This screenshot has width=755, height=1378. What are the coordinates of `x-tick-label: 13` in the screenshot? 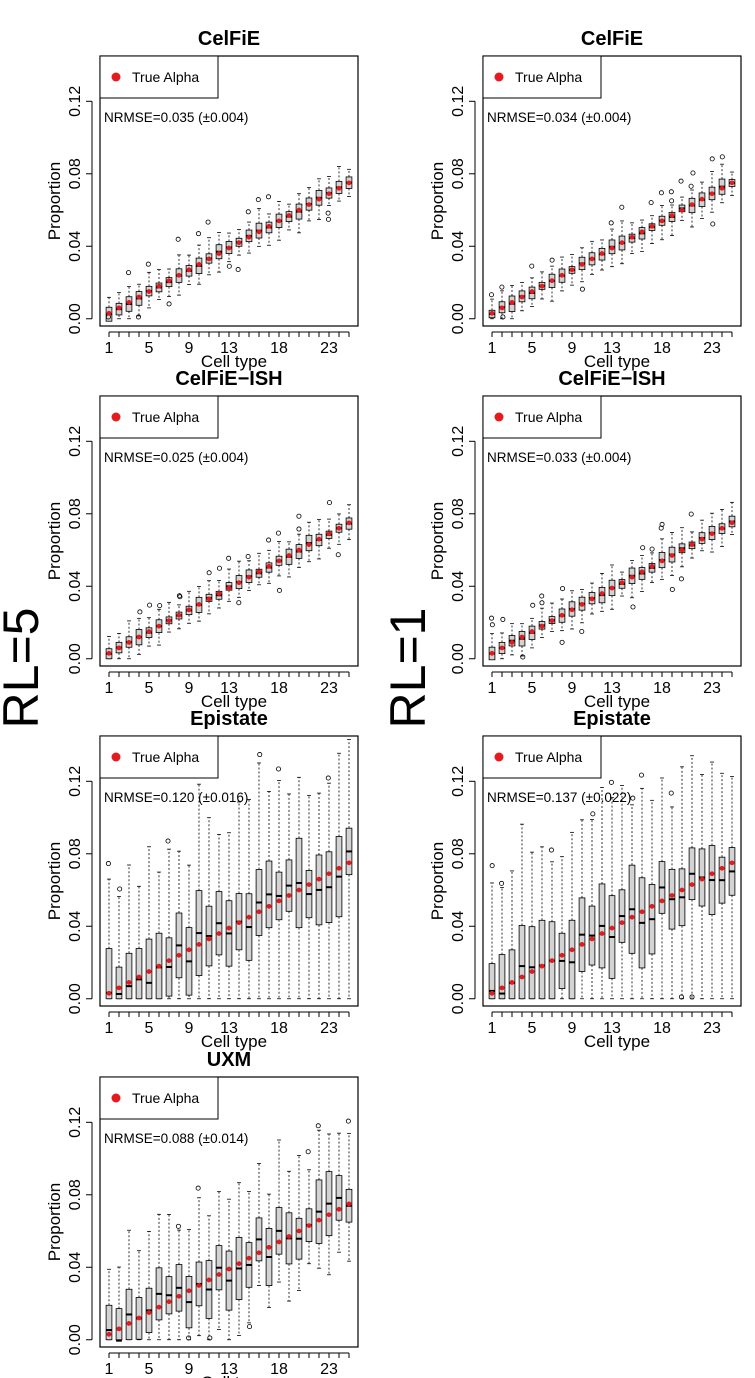 It's located at (612, 688).